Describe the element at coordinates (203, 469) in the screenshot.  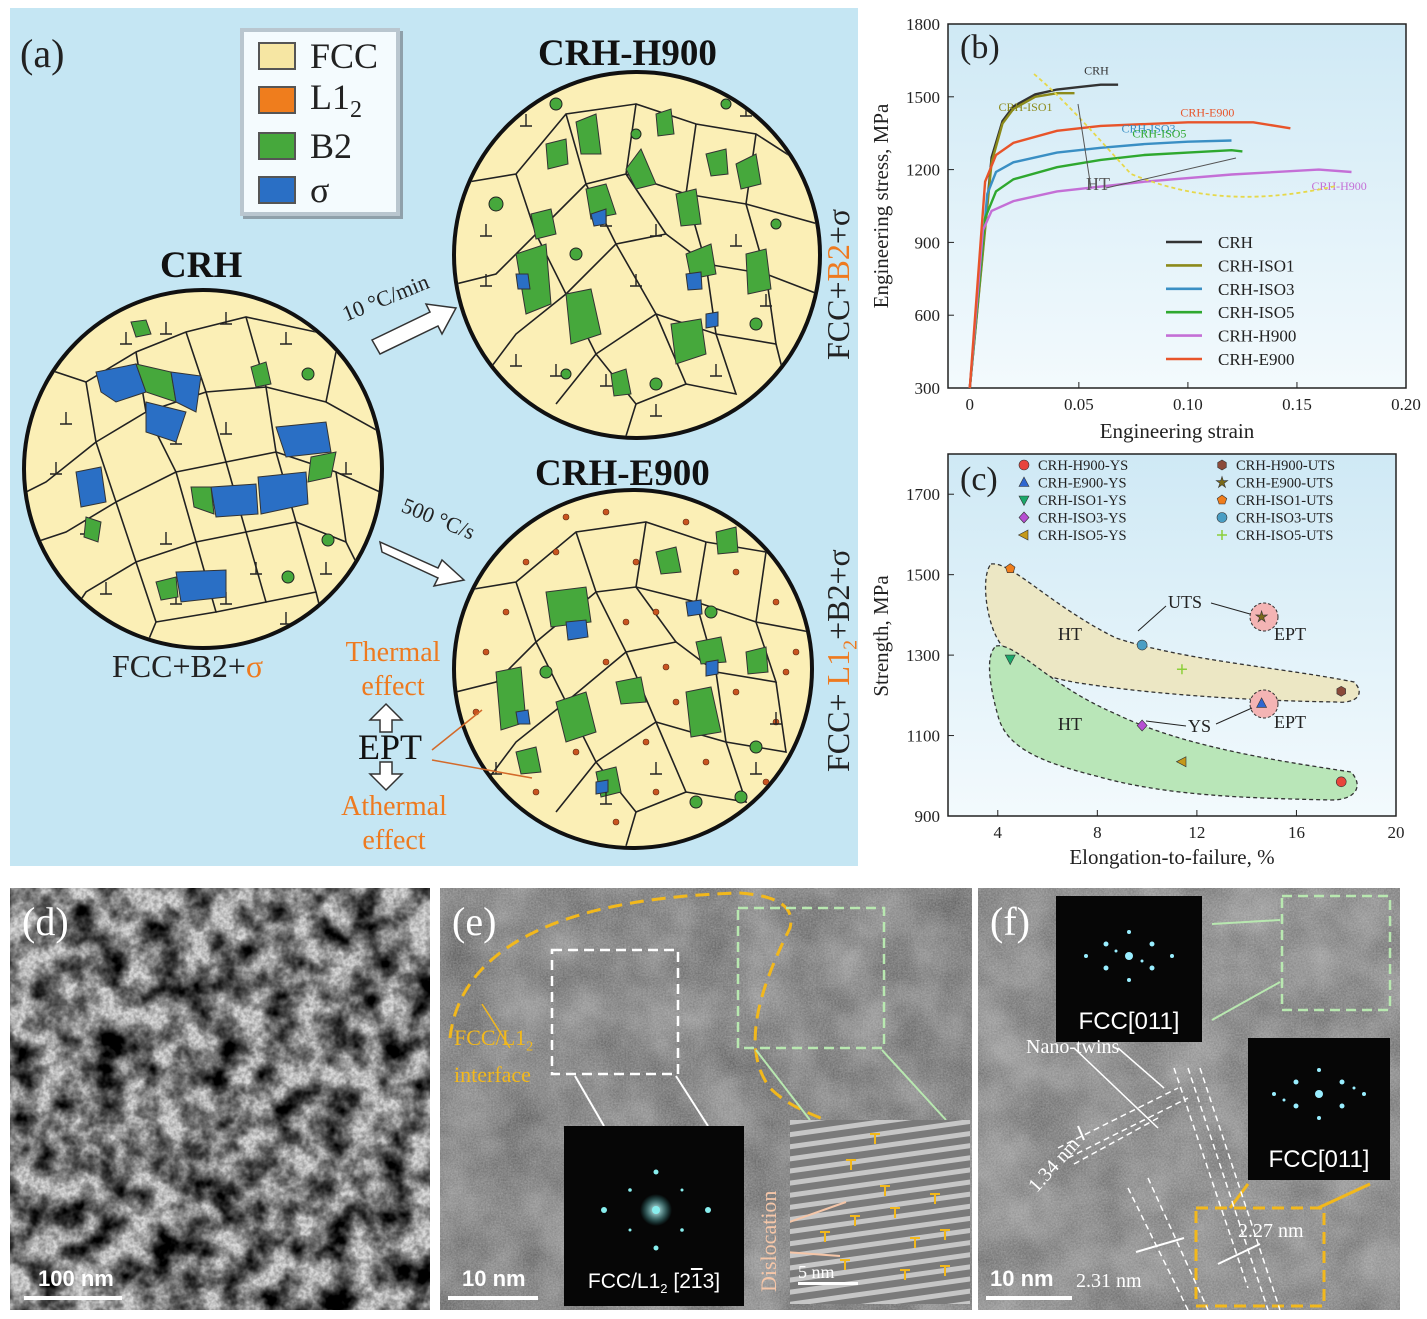
I see `crh-microstructure` at that location.